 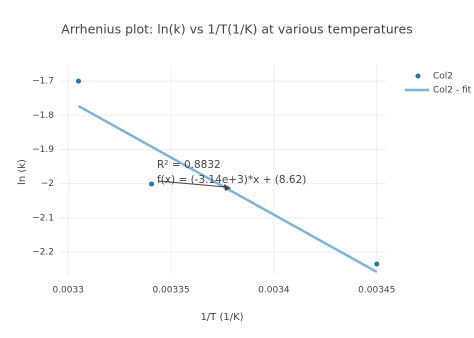 What do you see at coordinates (43, 253) in the screenshot?
I see `y-tick-label: −2.2` at bounding box center [43, 253].